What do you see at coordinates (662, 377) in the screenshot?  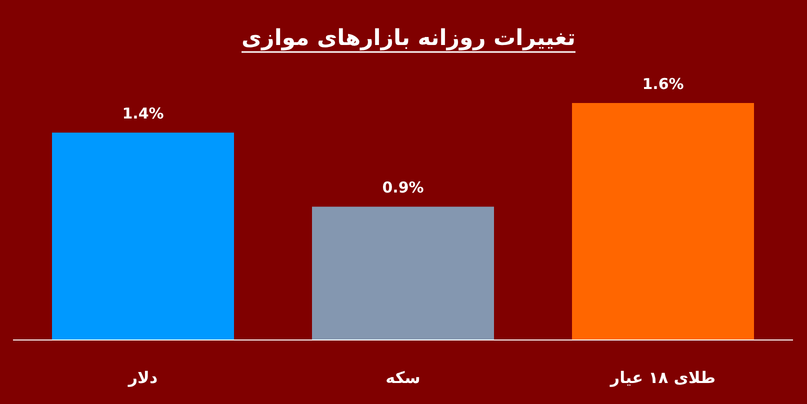 I see `x-tick-label: طلای ۱۸ عیار` at bounding box center [662, 377].